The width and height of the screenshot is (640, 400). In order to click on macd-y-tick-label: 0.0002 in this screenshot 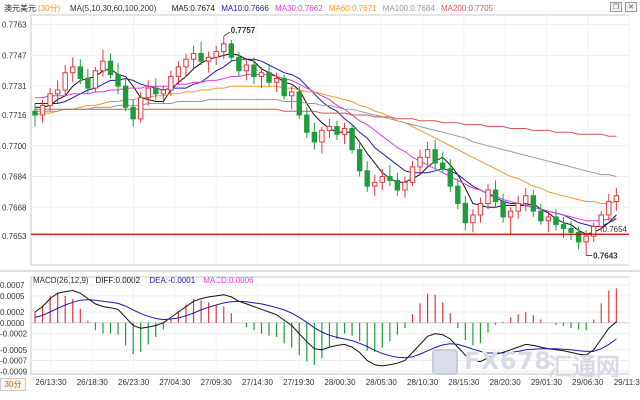, I will do `click(12, 312)`.